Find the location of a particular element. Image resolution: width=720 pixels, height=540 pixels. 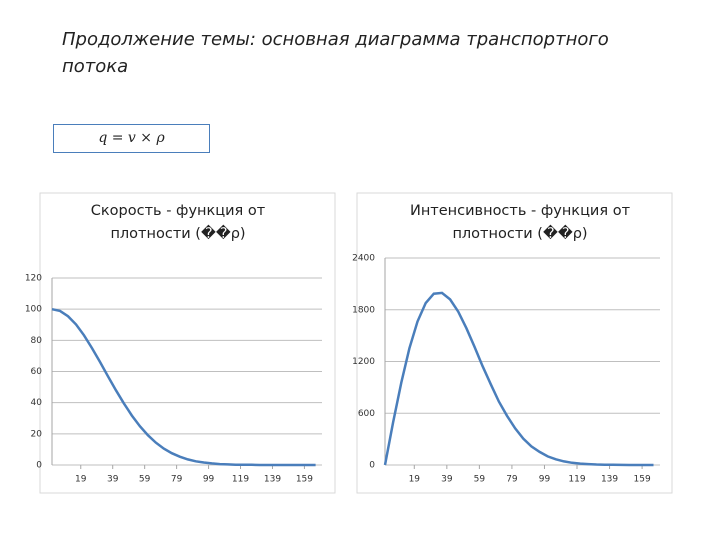

y-tick-label: 2400 is located at coordinates (363, 259).